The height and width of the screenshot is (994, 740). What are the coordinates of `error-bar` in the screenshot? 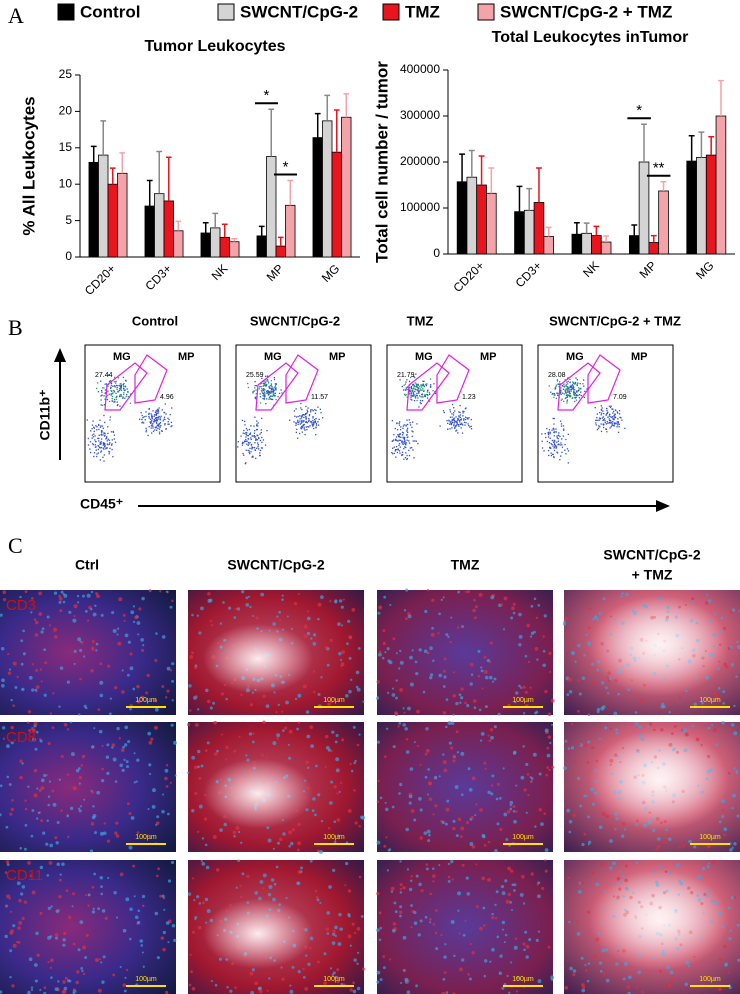 It's located at (519, 198).